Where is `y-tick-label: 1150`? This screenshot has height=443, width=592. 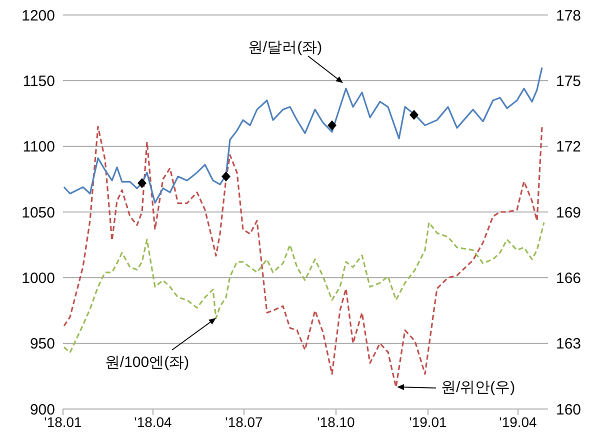
y-tick-label: 1150 is located at coordinates (38, 81).